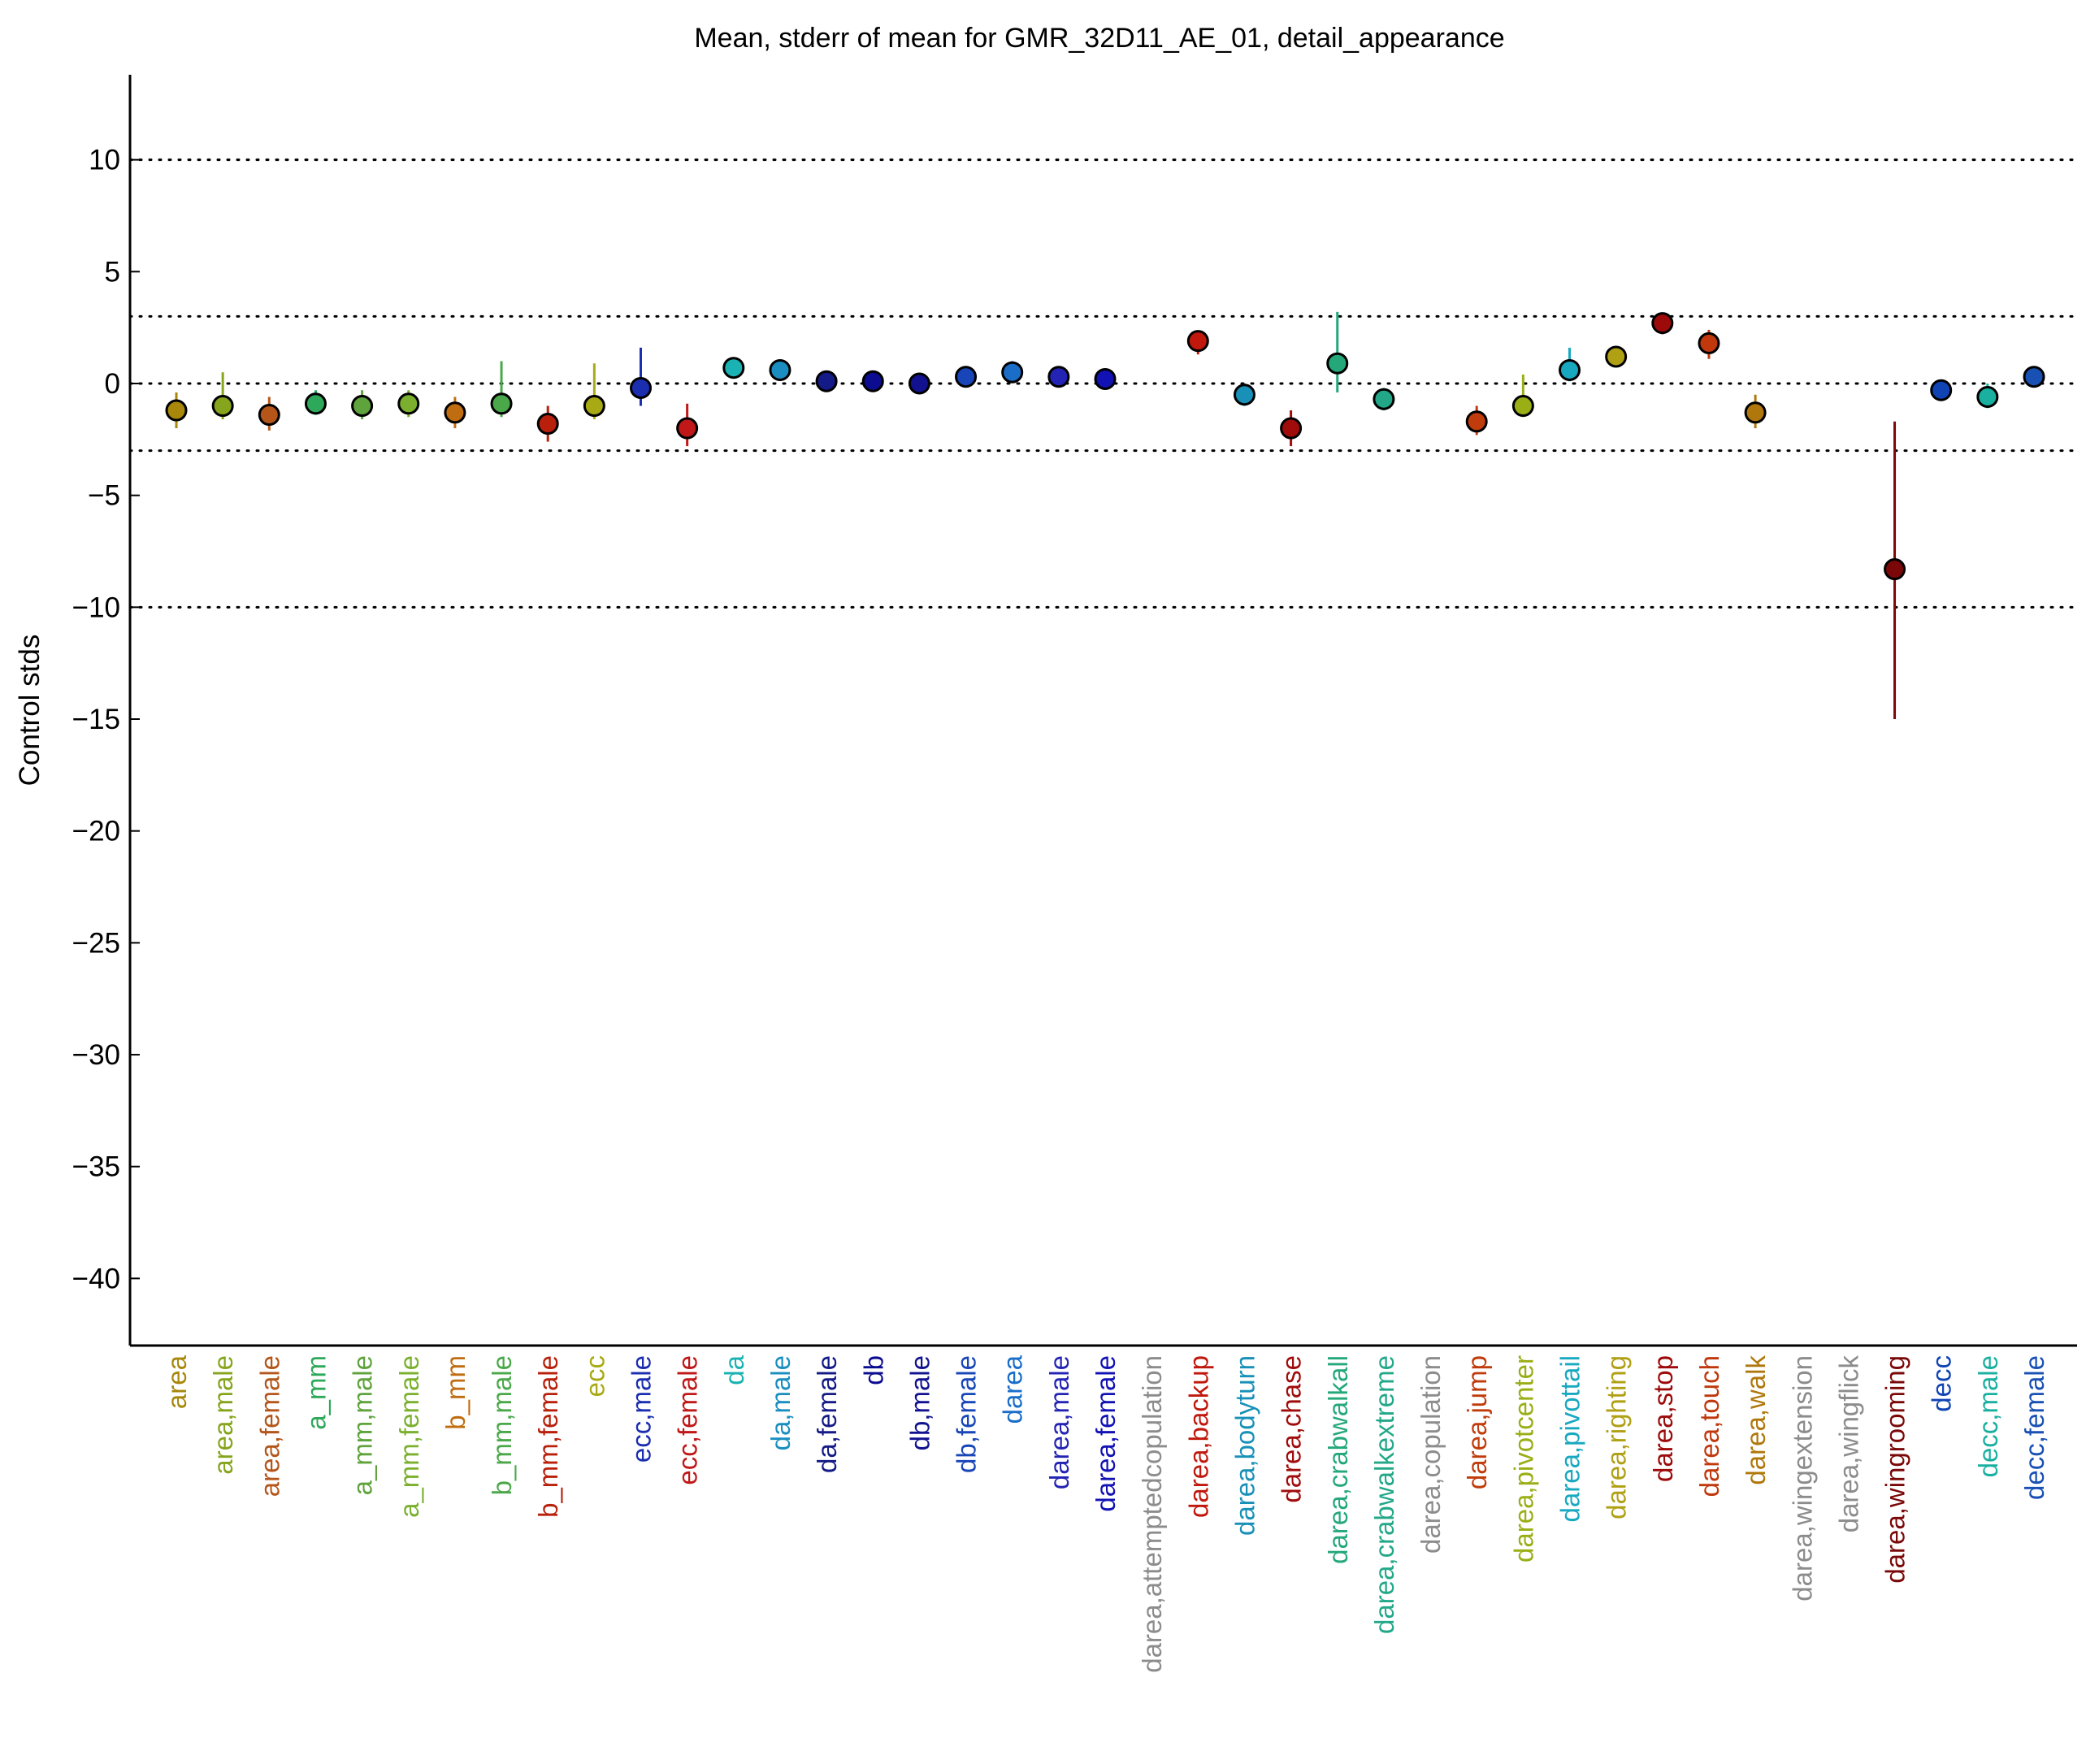 The width and height of the screenshot is (2086, 1764). What do you see at coordinates (96, 1055) in the screenshot?
I see `y-tick-label: −30` at bounding box center [96, 1055].